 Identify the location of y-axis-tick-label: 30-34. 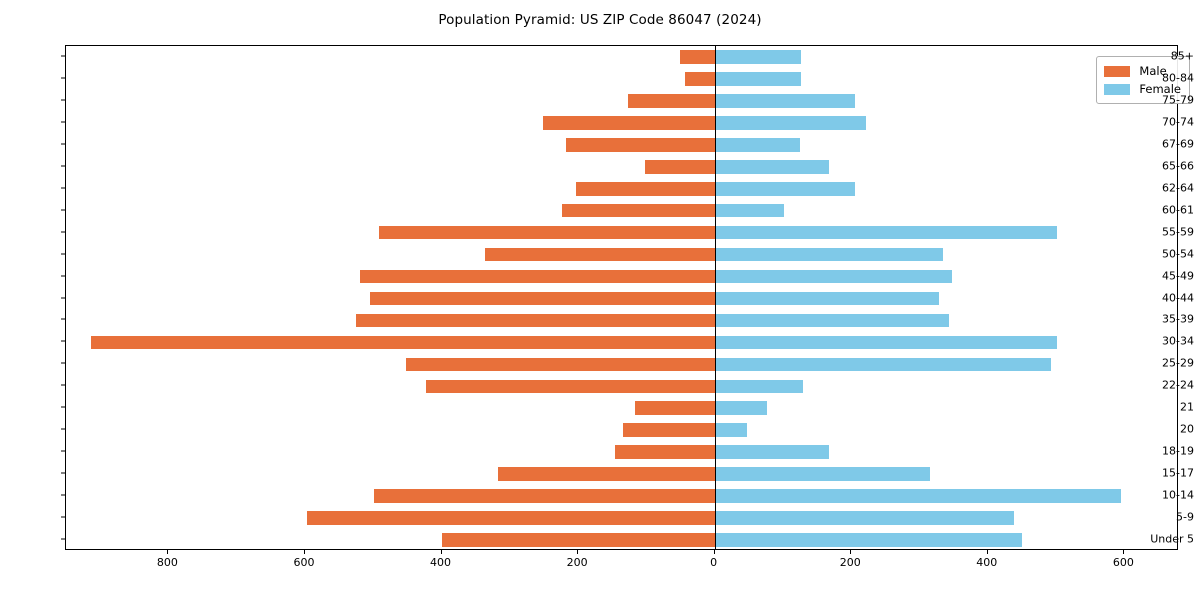
(1178, 341).